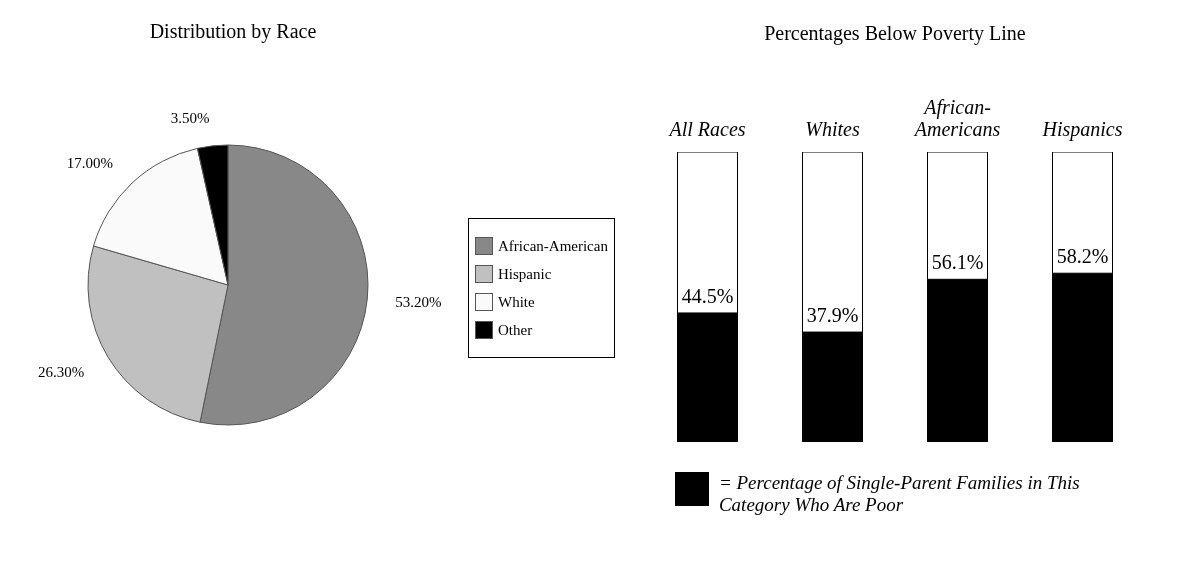  What do you see at coordinates (707, 295) in the screenshot?
I see `data-label: 44.5%` at bounding box center [707, 295].